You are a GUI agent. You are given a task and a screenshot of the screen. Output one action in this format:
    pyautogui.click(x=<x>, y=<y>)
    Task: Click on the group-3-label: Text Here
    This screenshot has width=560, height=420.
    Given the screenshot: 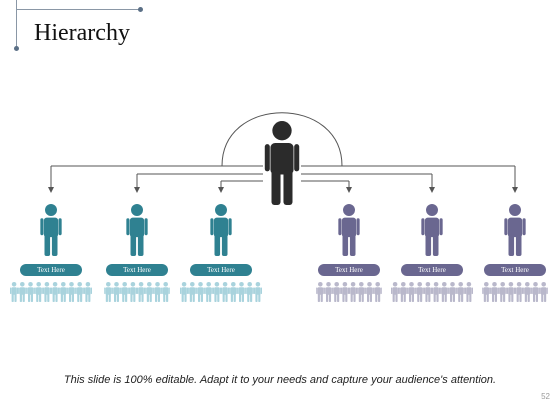 What is the action you would take?
    pyautogui.click(x=221, y=270)
    